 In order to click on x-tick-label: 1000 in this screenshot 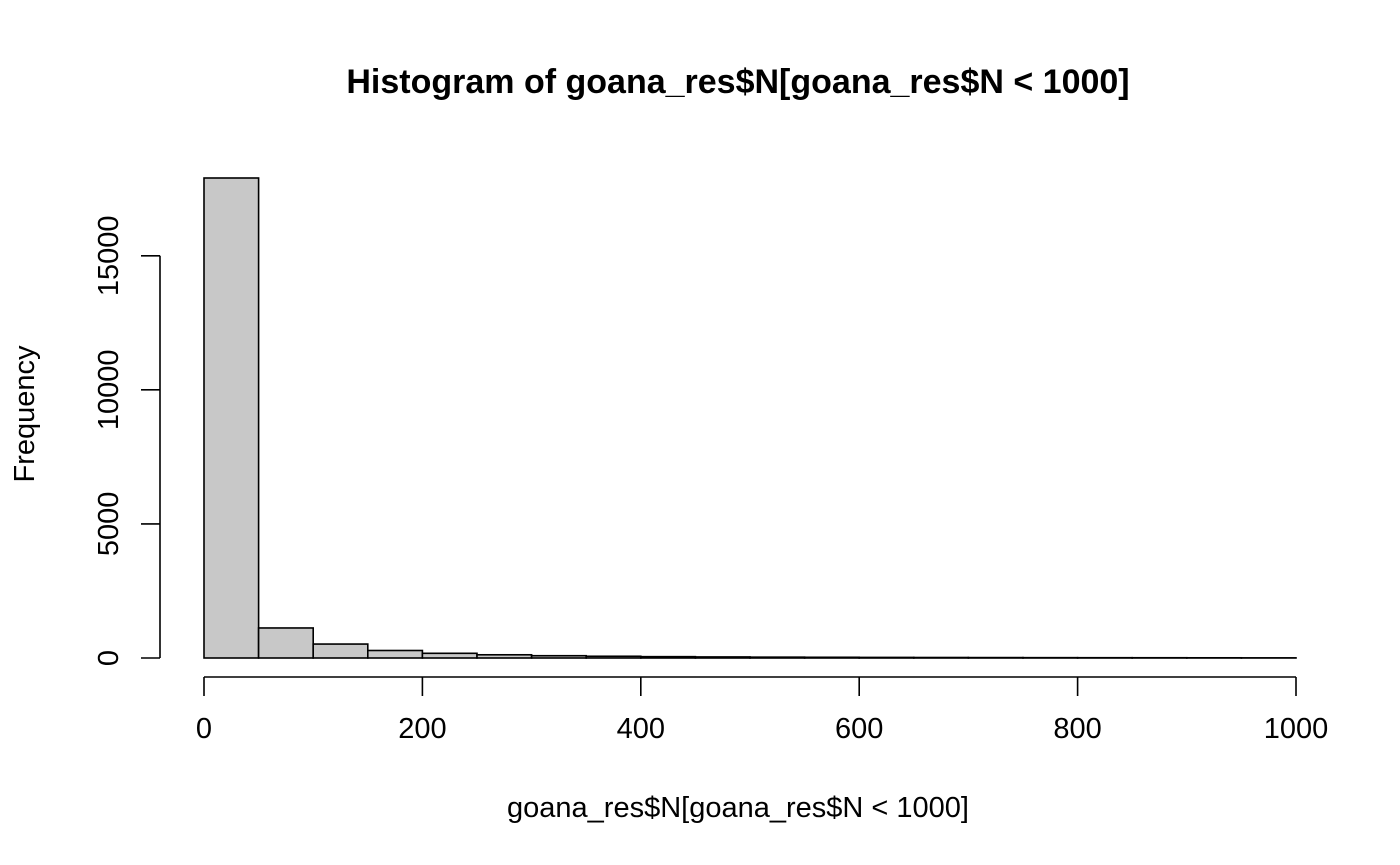, I will do `click(1296, 729)`.